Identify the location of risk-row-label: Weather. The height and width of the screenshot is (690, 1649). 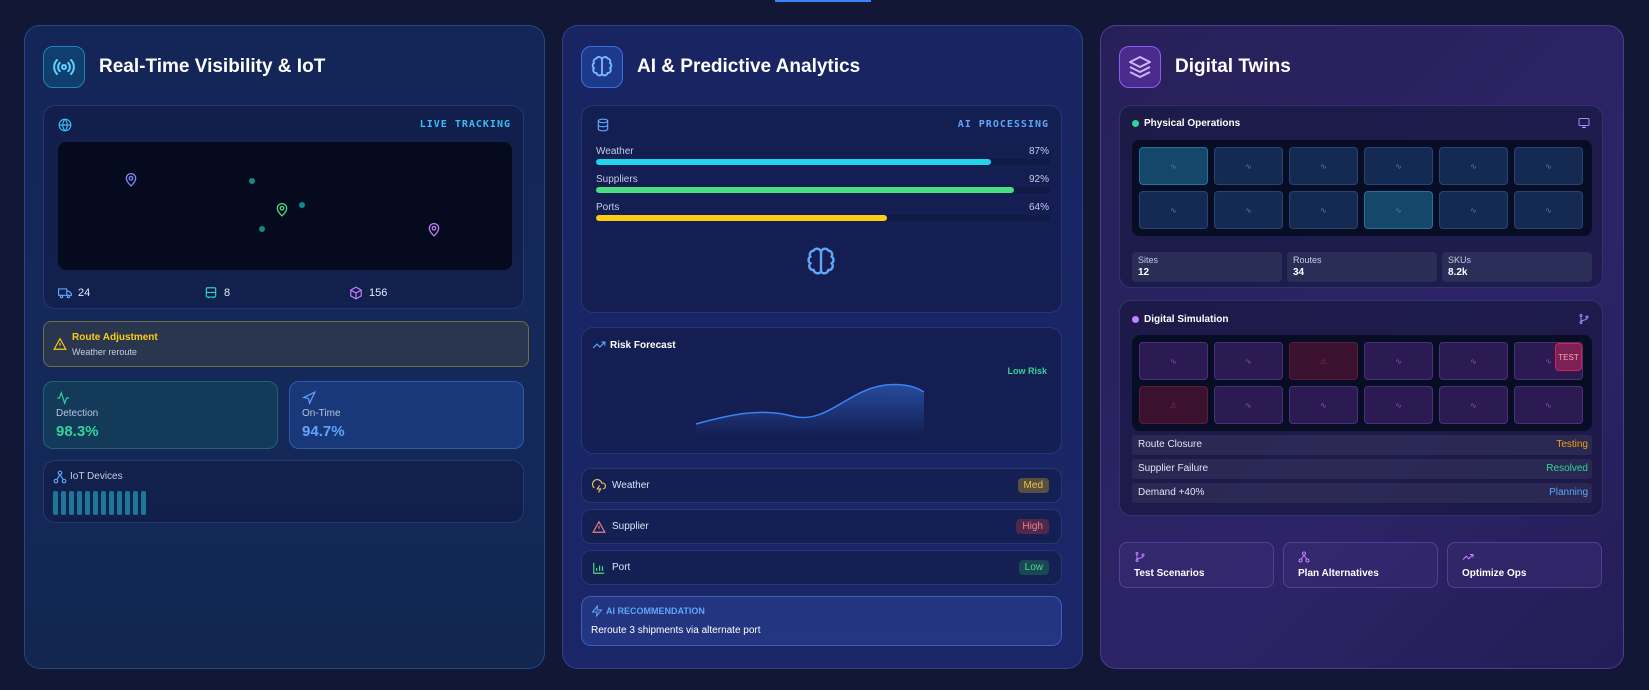
(631, 485).